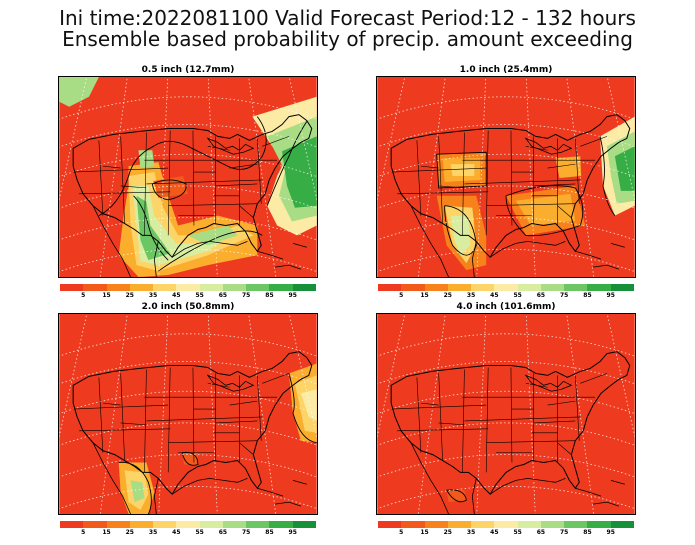 The image size is (695, 545). I want to click on panel-title-2-0-inch: 2.0 inch (50.8mm), so click(188, 307).